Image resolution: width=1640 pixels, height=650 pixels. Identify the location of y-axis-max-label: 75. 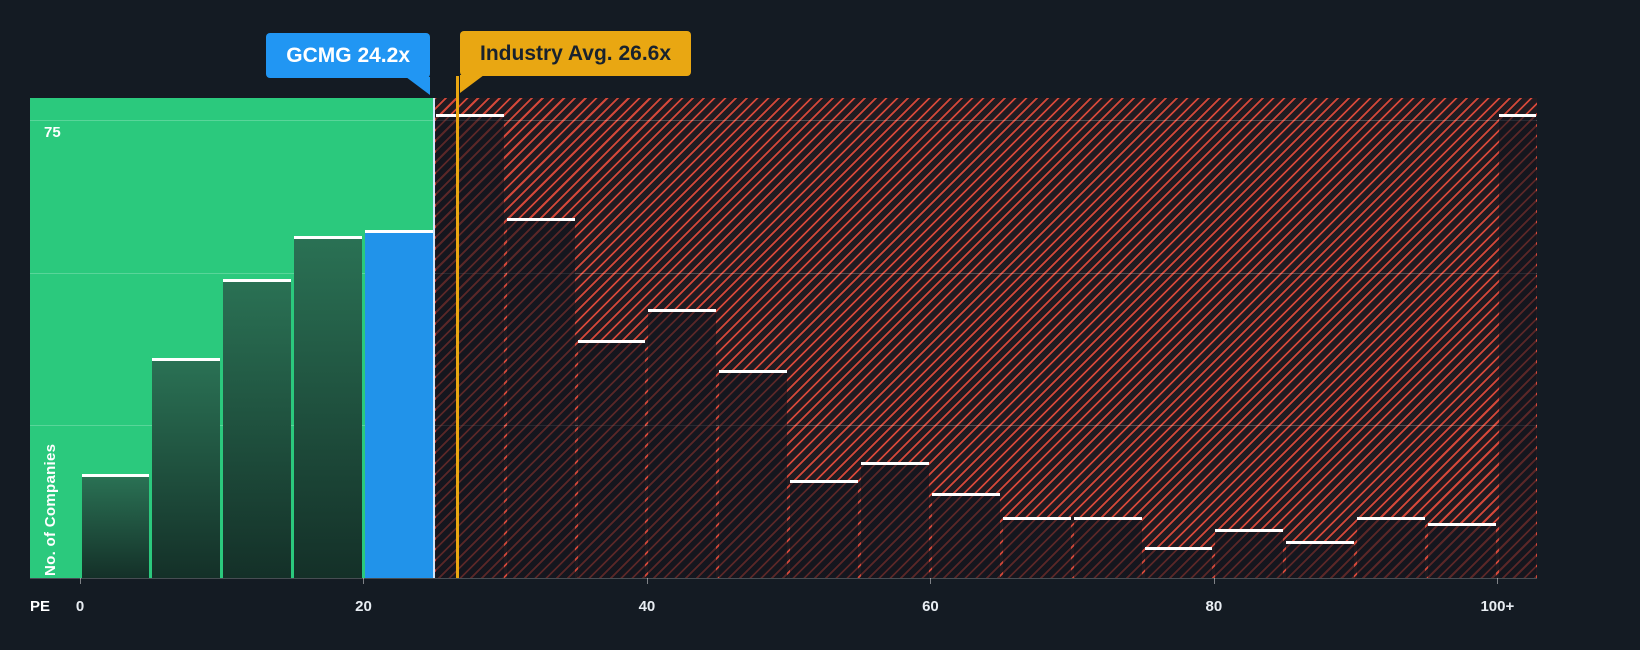
(52, 132).